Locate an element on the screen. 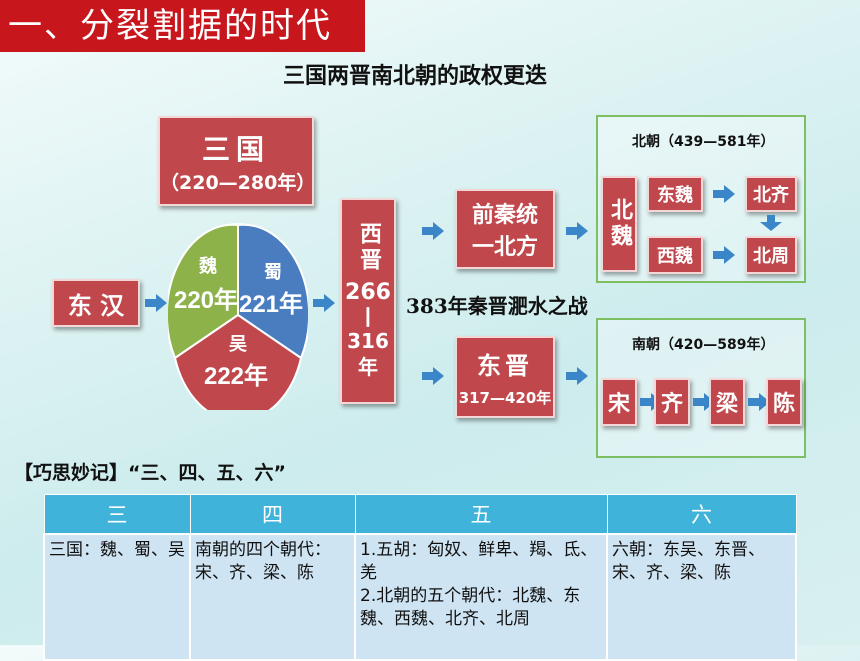  pie-label-wu: 吴 is located at coordinates (238, 344).